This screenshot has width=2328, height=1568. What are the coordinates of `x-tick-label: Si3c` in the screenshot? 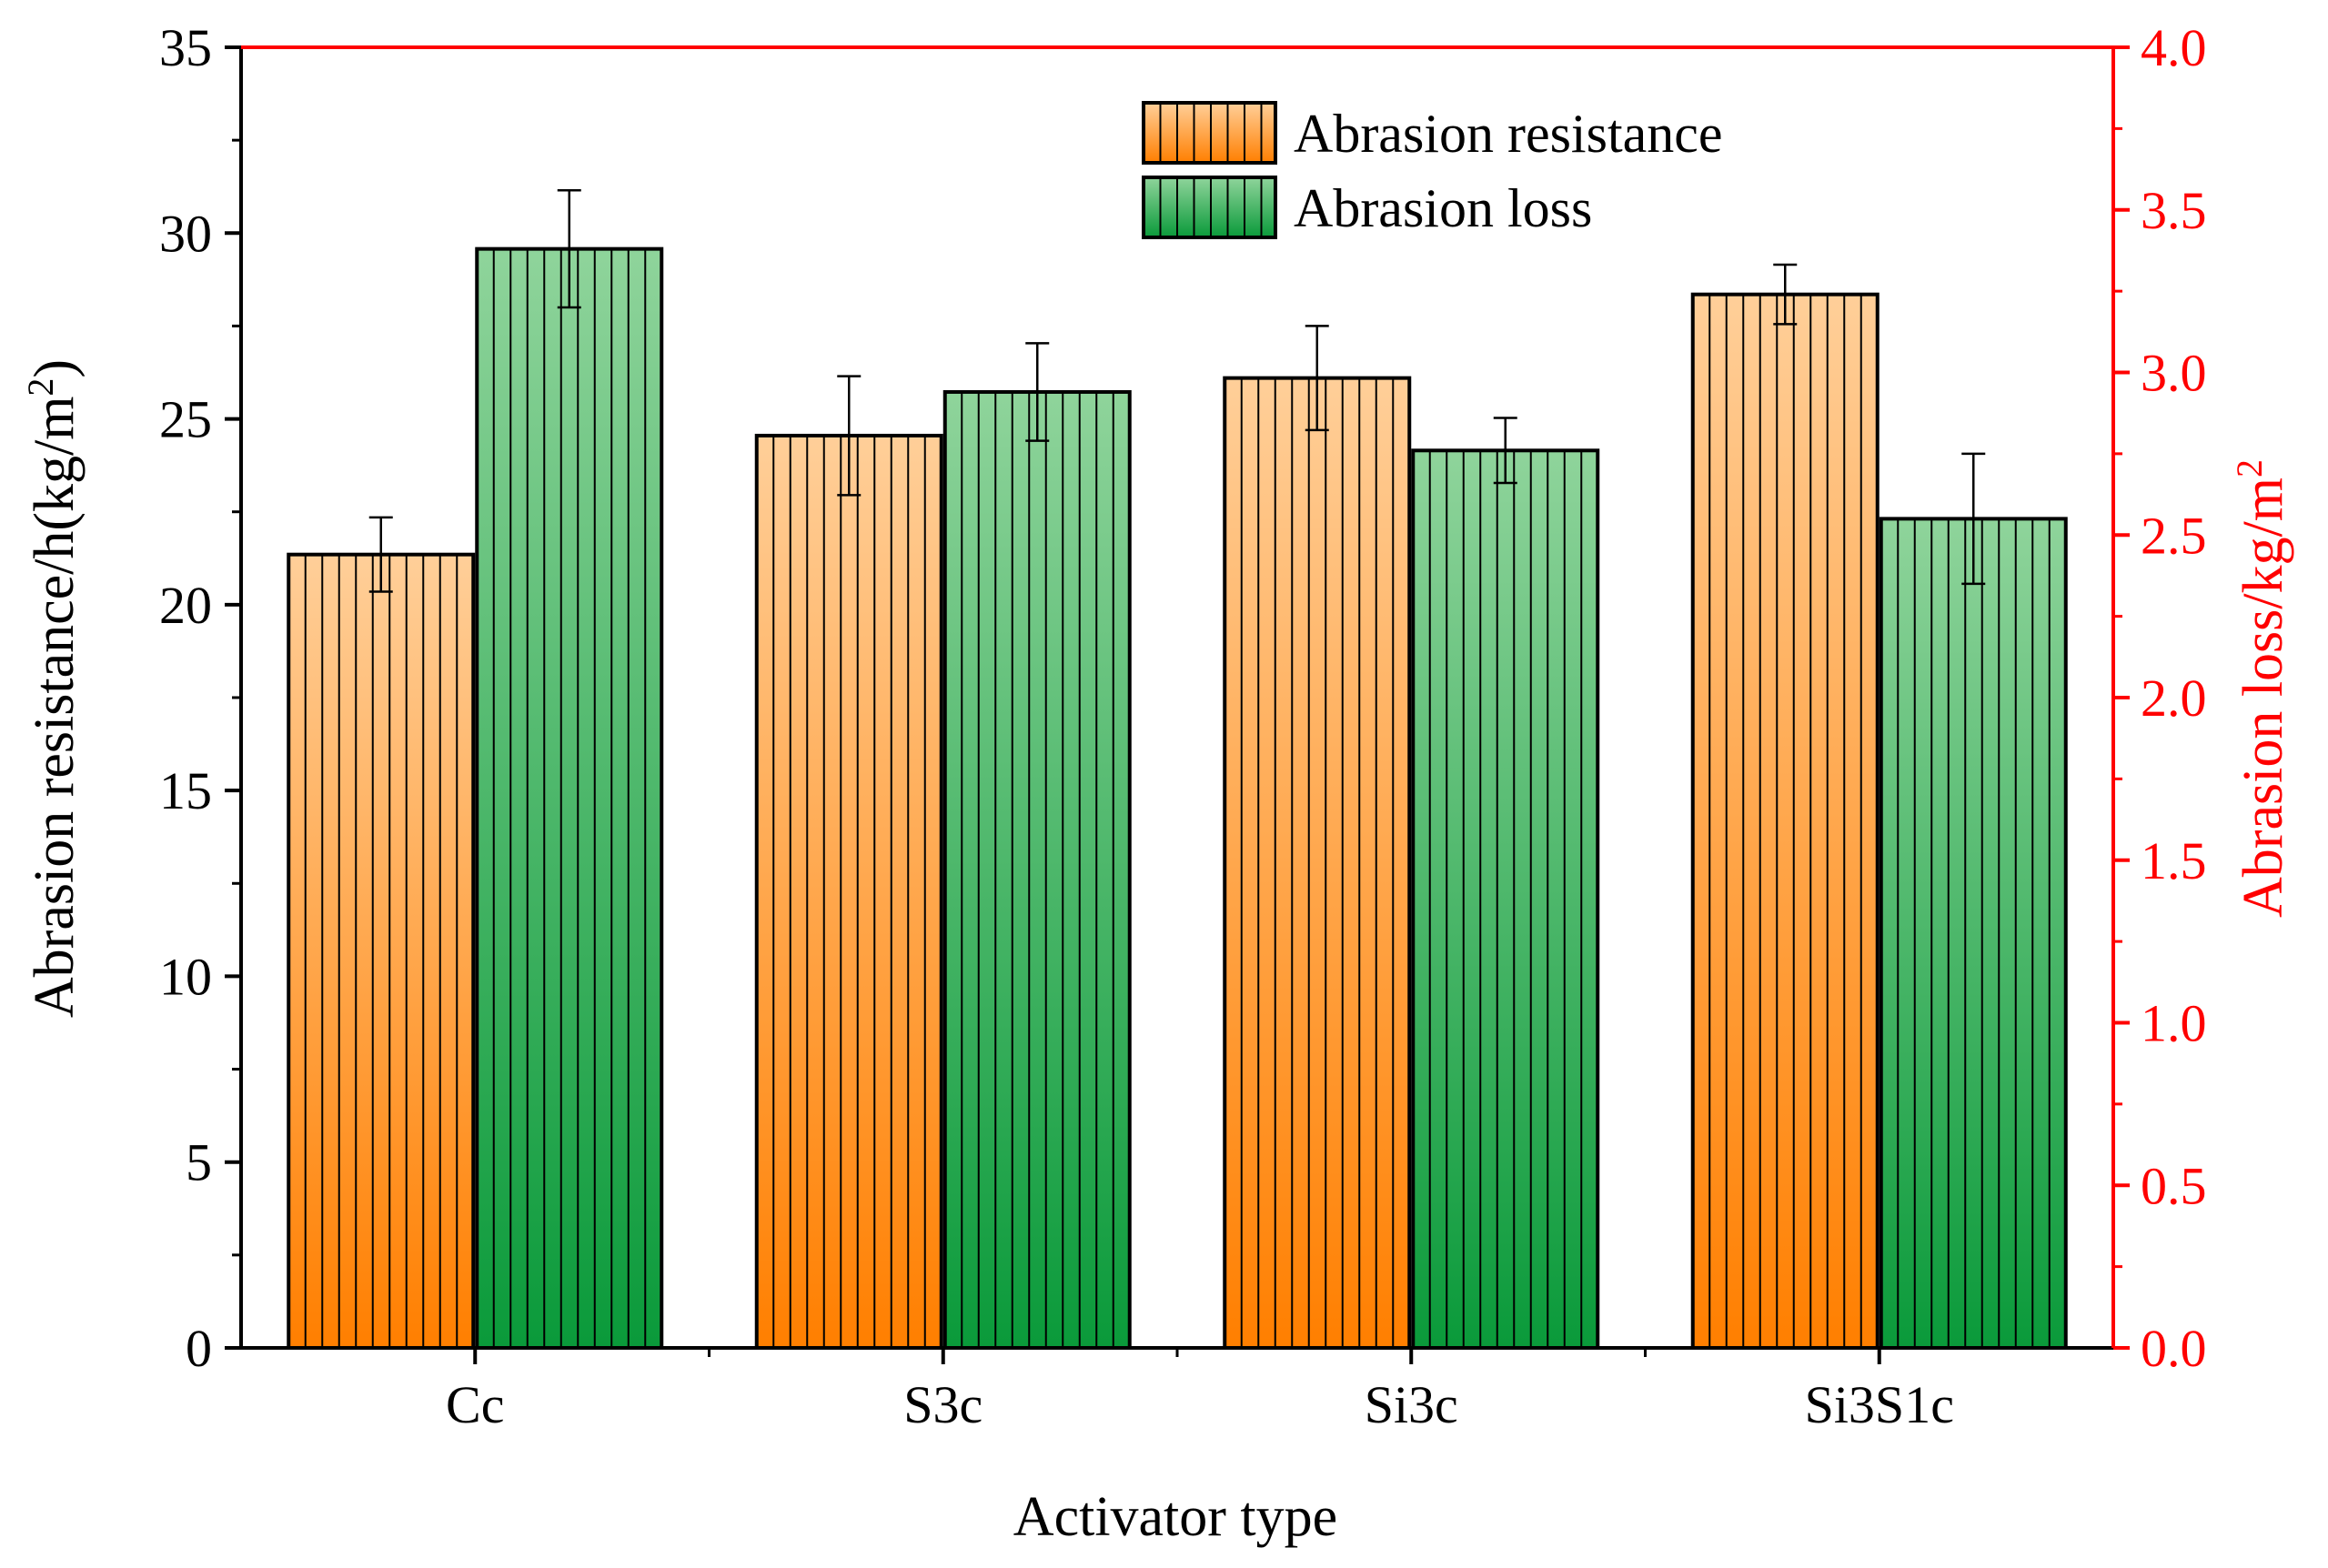 It's located at (1412, 1404).